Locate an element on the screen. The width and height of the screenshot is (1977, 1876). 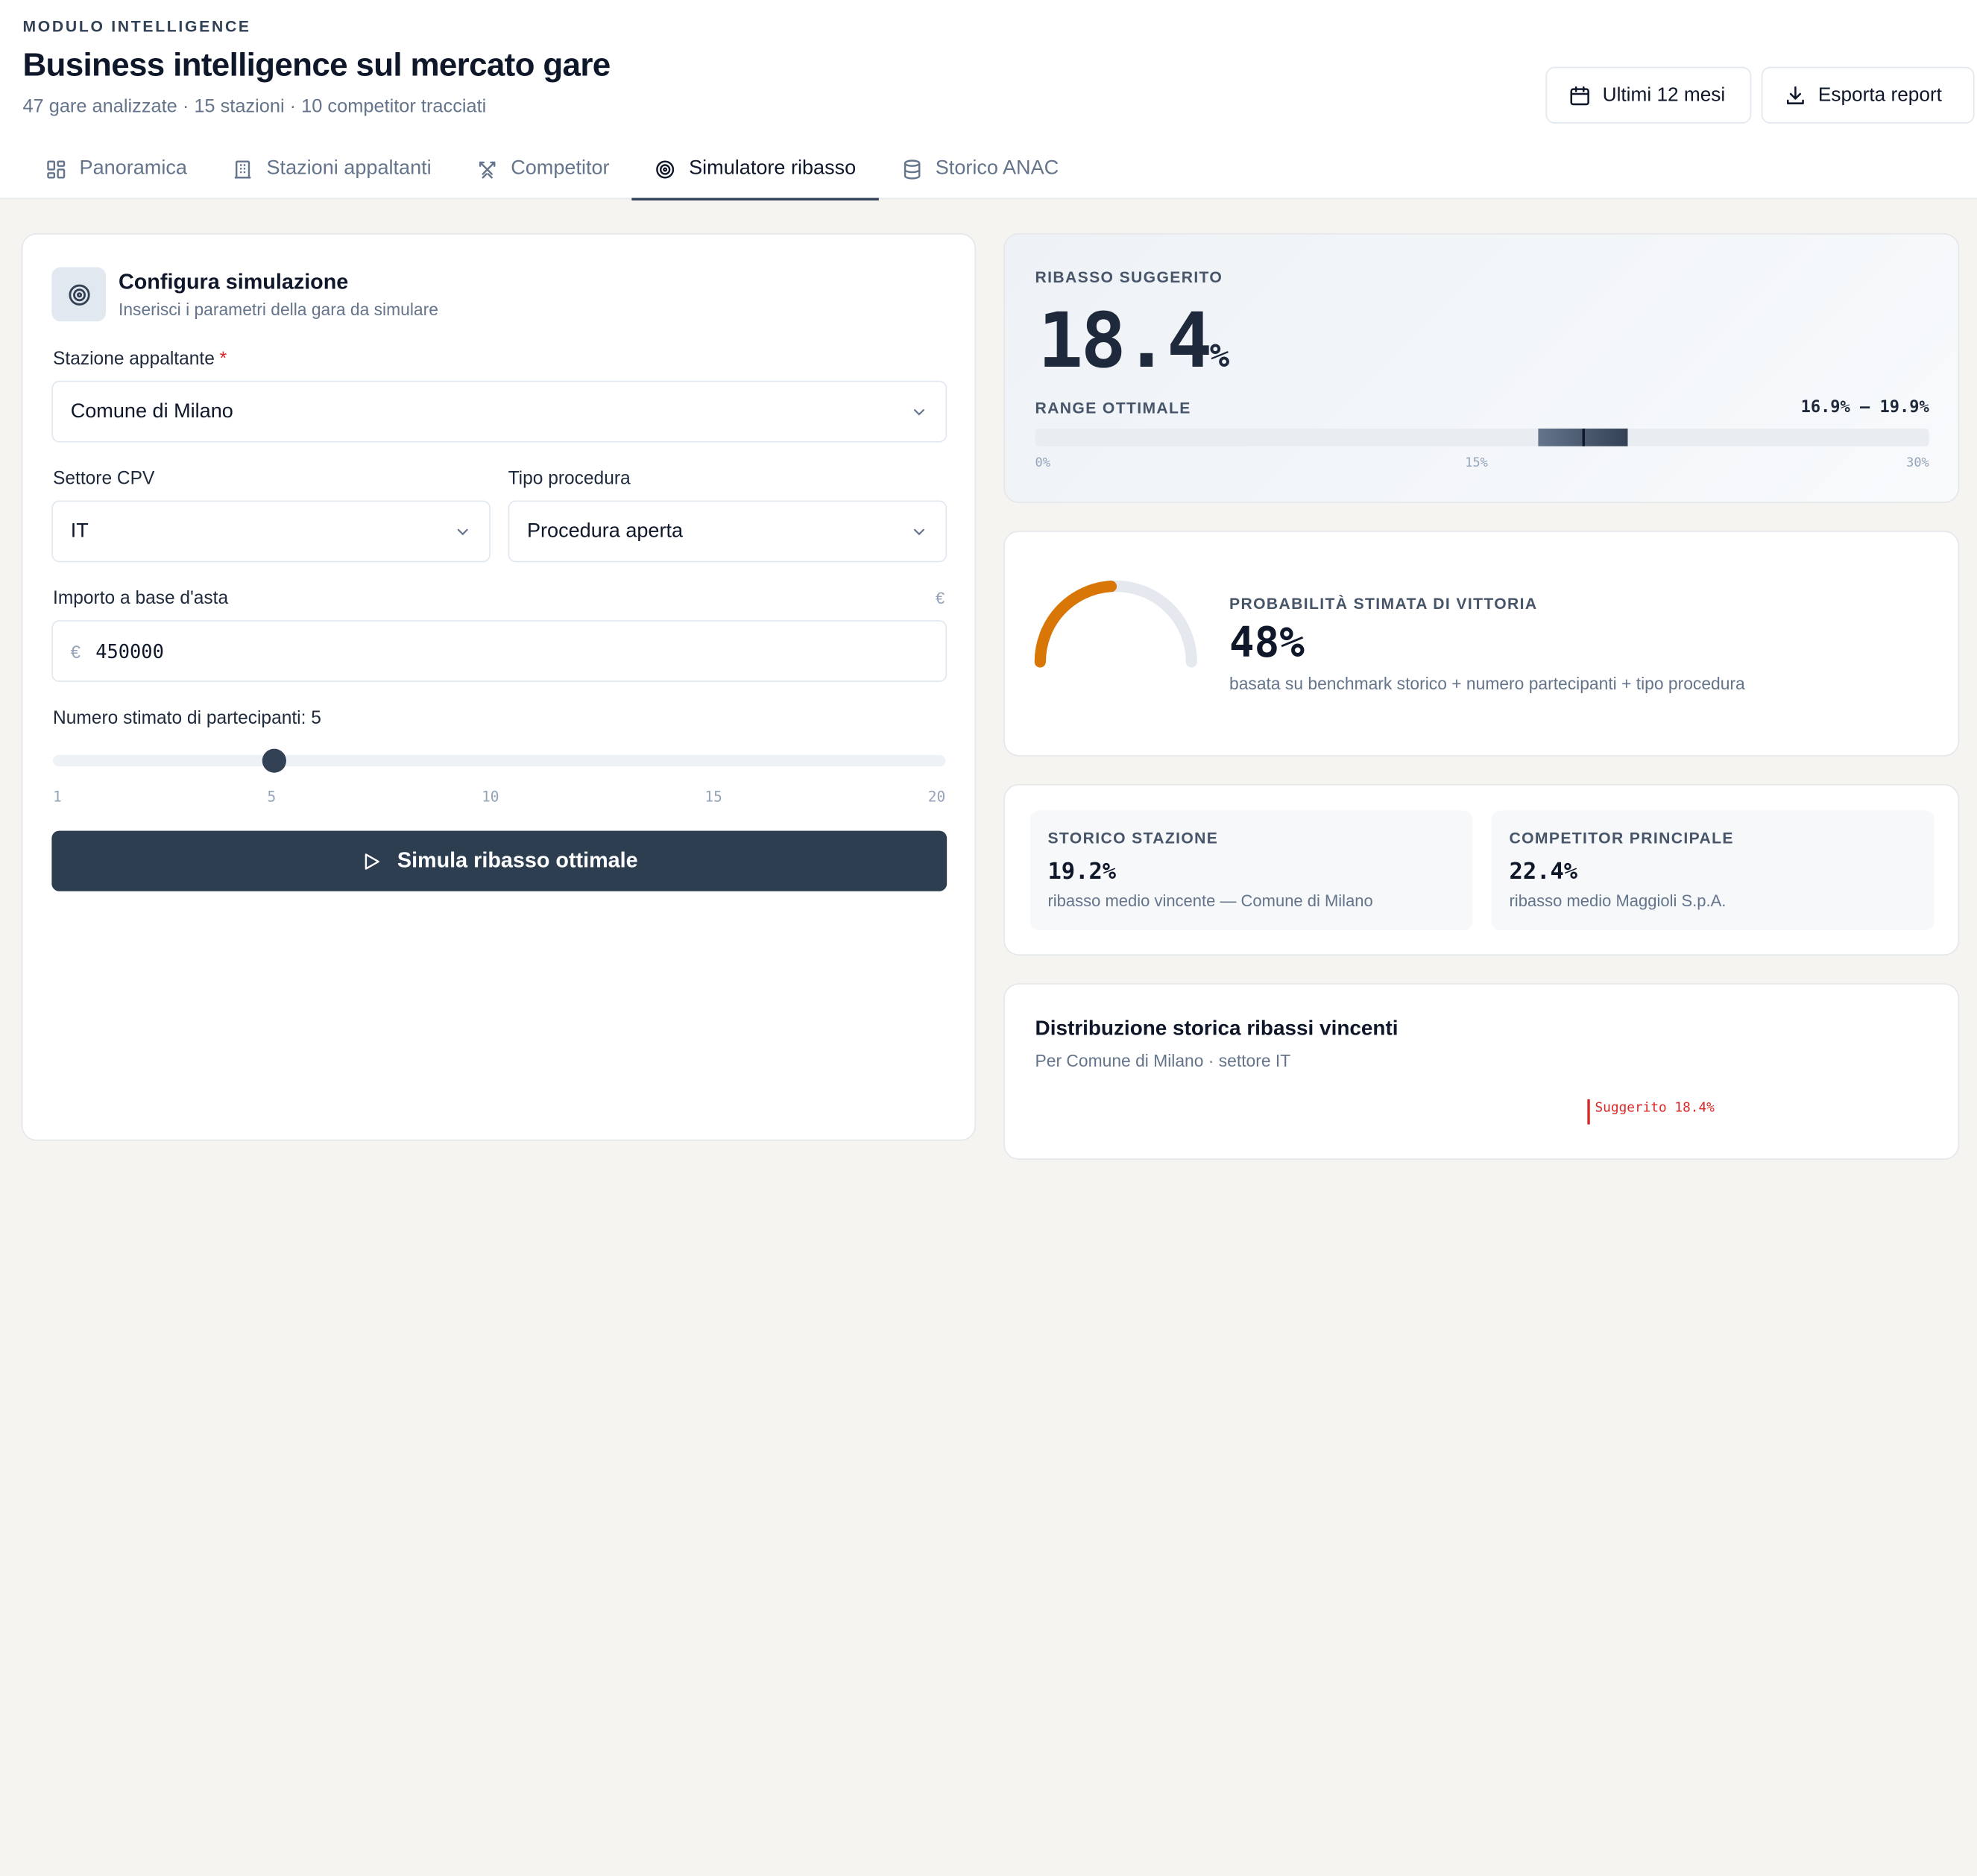
tab-storico-anac: Storico ANAC is located at coordinates (981, 169).